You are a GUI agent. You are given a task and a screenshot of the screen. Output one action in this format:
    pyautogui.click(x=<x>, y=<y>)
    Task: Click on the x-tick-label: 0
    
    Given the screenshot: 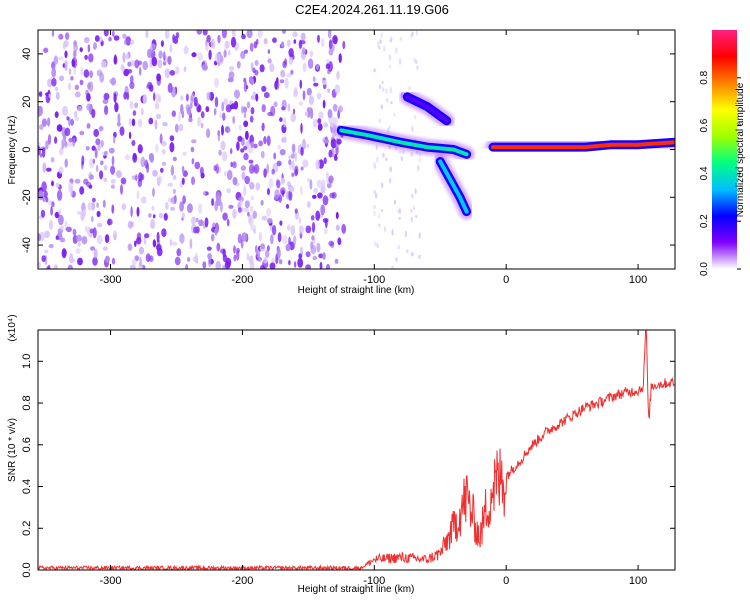 What is the action you would take?
    pyautogui.click(x=506, y=280)
    